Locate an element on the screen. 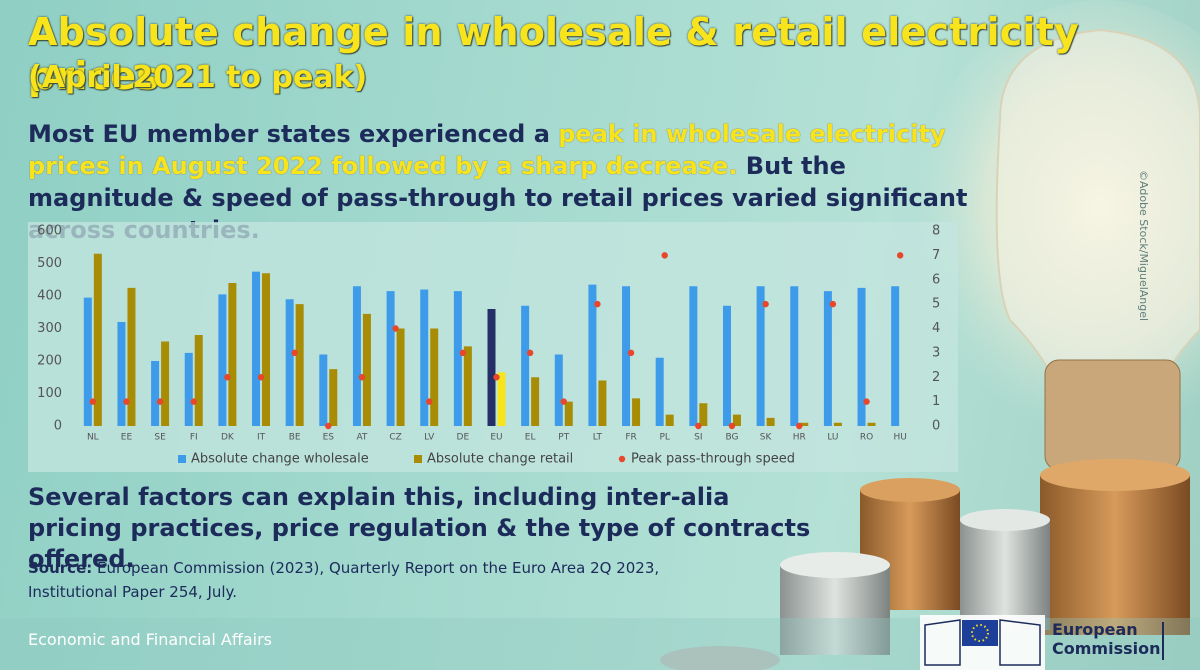 This screenshot has width=1200, height=670. x-tick-label: AT is located at coordinates (361, 438).